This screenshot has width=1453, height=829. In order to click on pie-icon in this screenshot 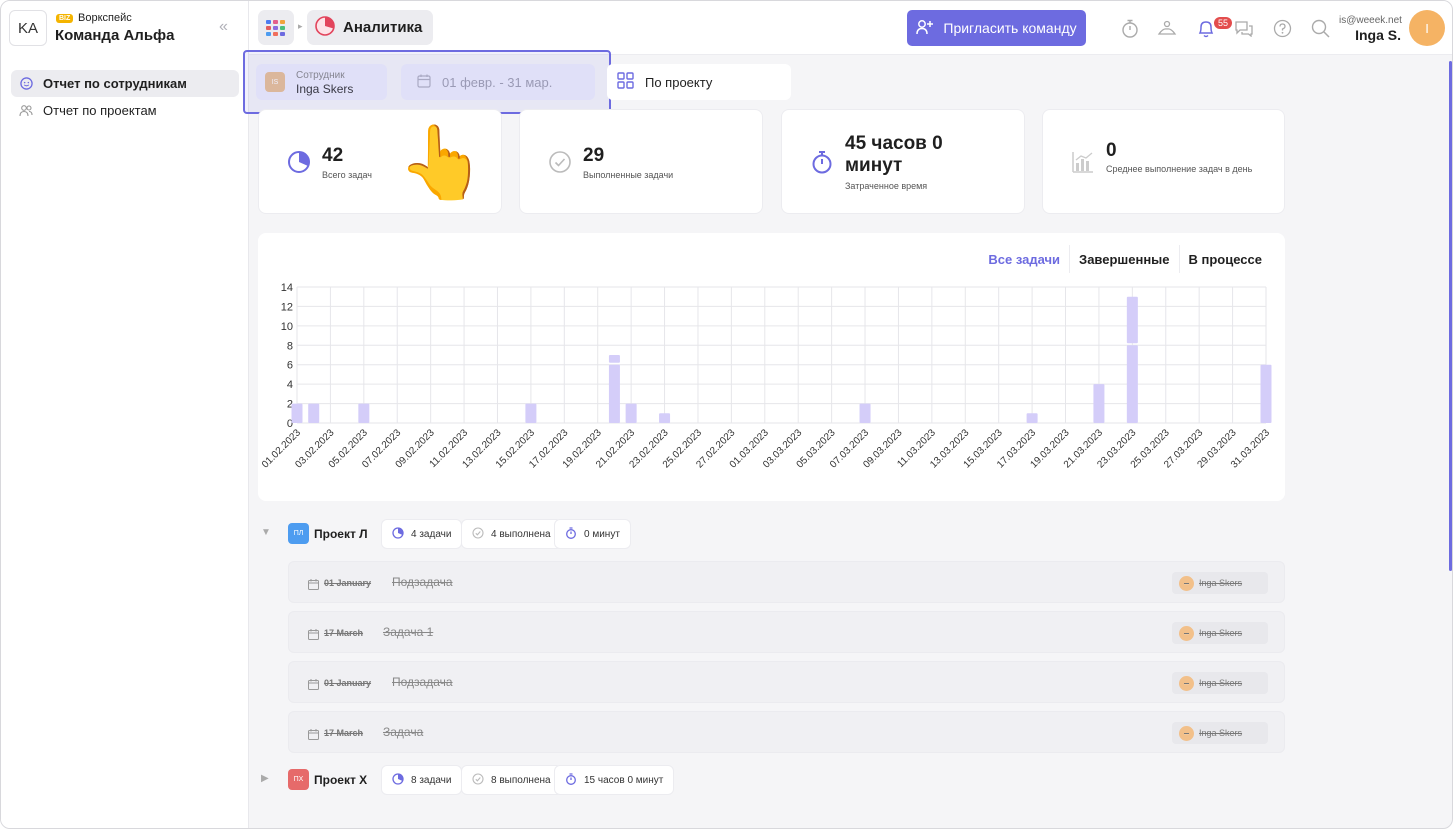, I will do `click(299, 164)`.